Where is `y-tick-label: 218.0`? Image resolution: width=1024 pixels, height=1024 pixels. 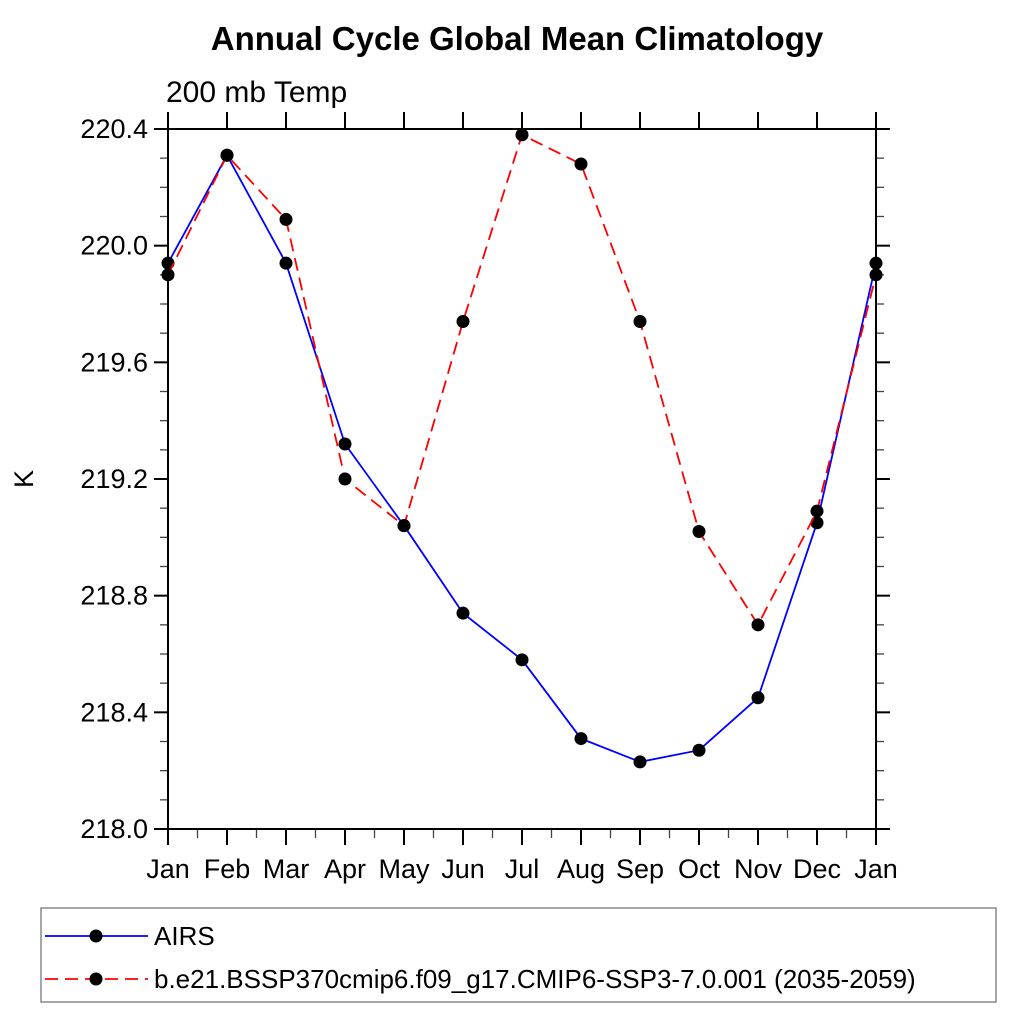 y-tick-label: 218.0 is located at coordinates (114, 829).